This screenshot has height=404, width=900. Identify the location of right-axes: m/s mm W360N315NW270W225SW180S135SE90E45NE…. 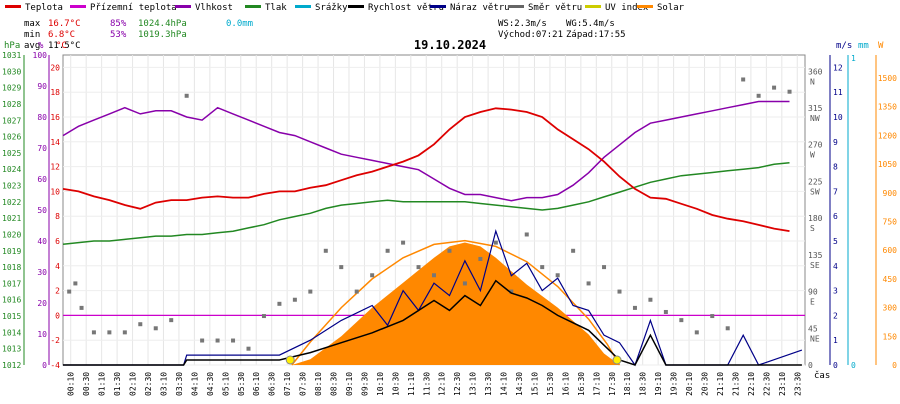
(852, 205).